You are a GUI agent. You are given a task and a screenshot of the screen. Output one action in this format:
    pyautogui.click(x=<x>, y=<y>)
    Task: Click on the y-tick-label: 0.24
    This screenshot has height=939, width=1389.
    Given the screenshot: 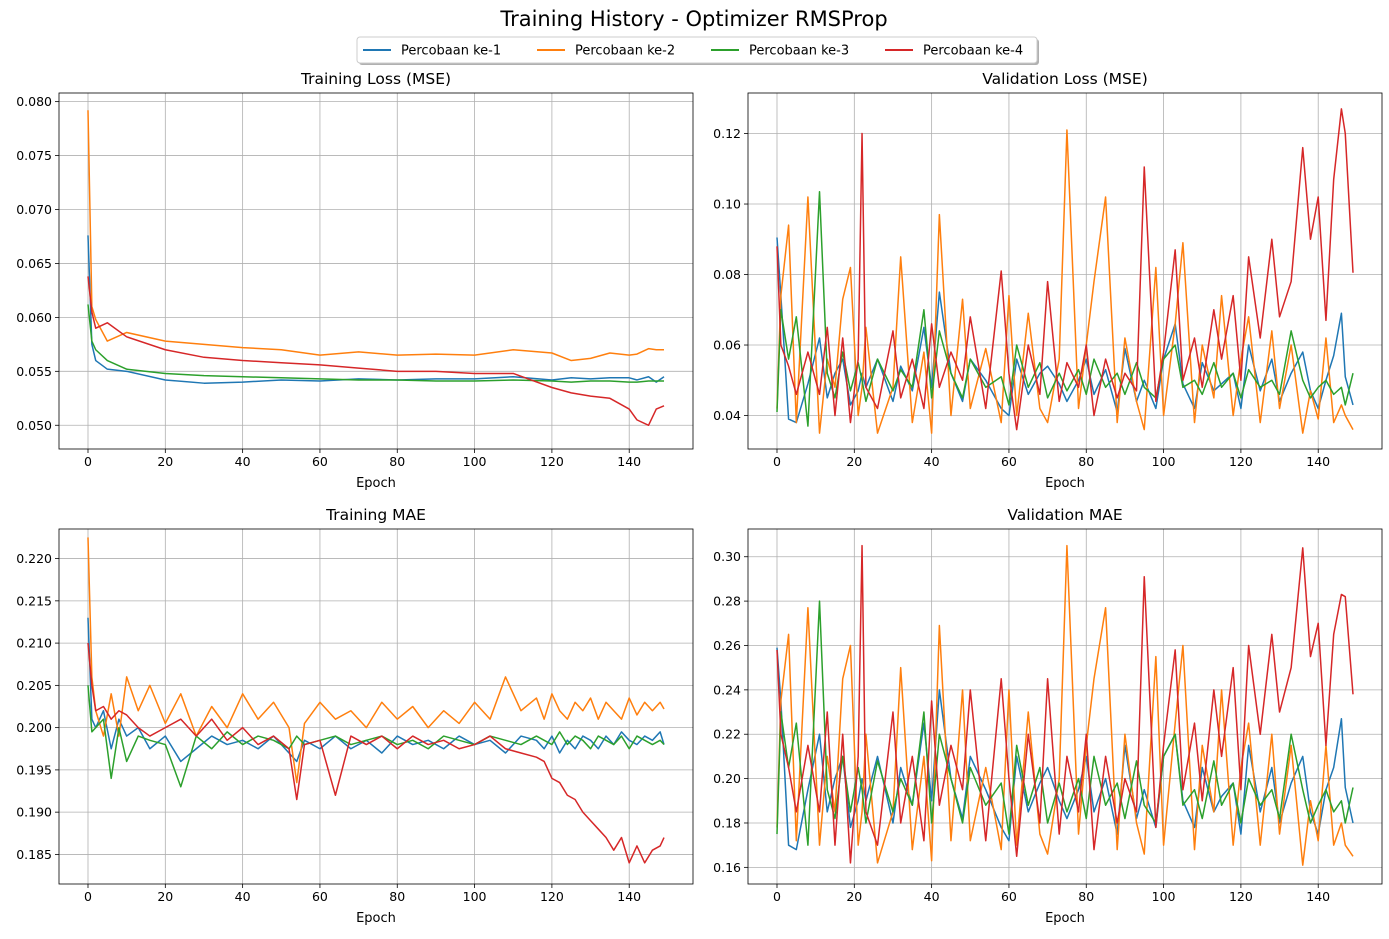 What is the action you would take?
    pyautogui.click(x=727, y=689)
    